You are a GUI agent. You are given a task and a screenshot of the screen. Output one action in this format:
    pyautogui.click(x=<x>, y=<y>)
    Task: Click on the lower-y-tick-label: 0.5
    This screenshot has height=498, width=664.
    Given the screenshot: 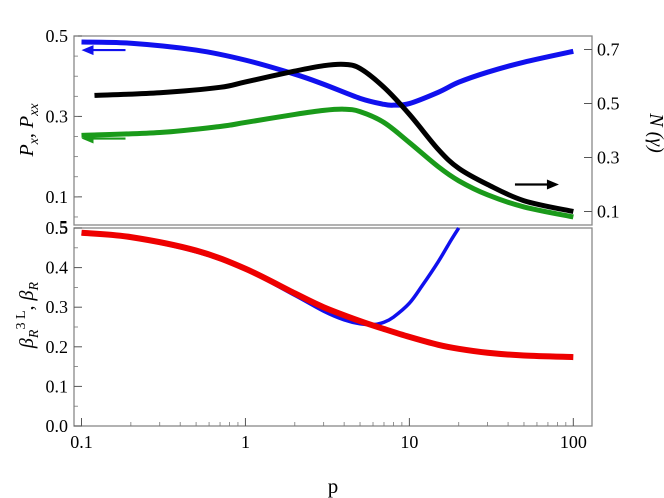 What is the action you would take?
    pyautogui.click(x=57, y=228)
    